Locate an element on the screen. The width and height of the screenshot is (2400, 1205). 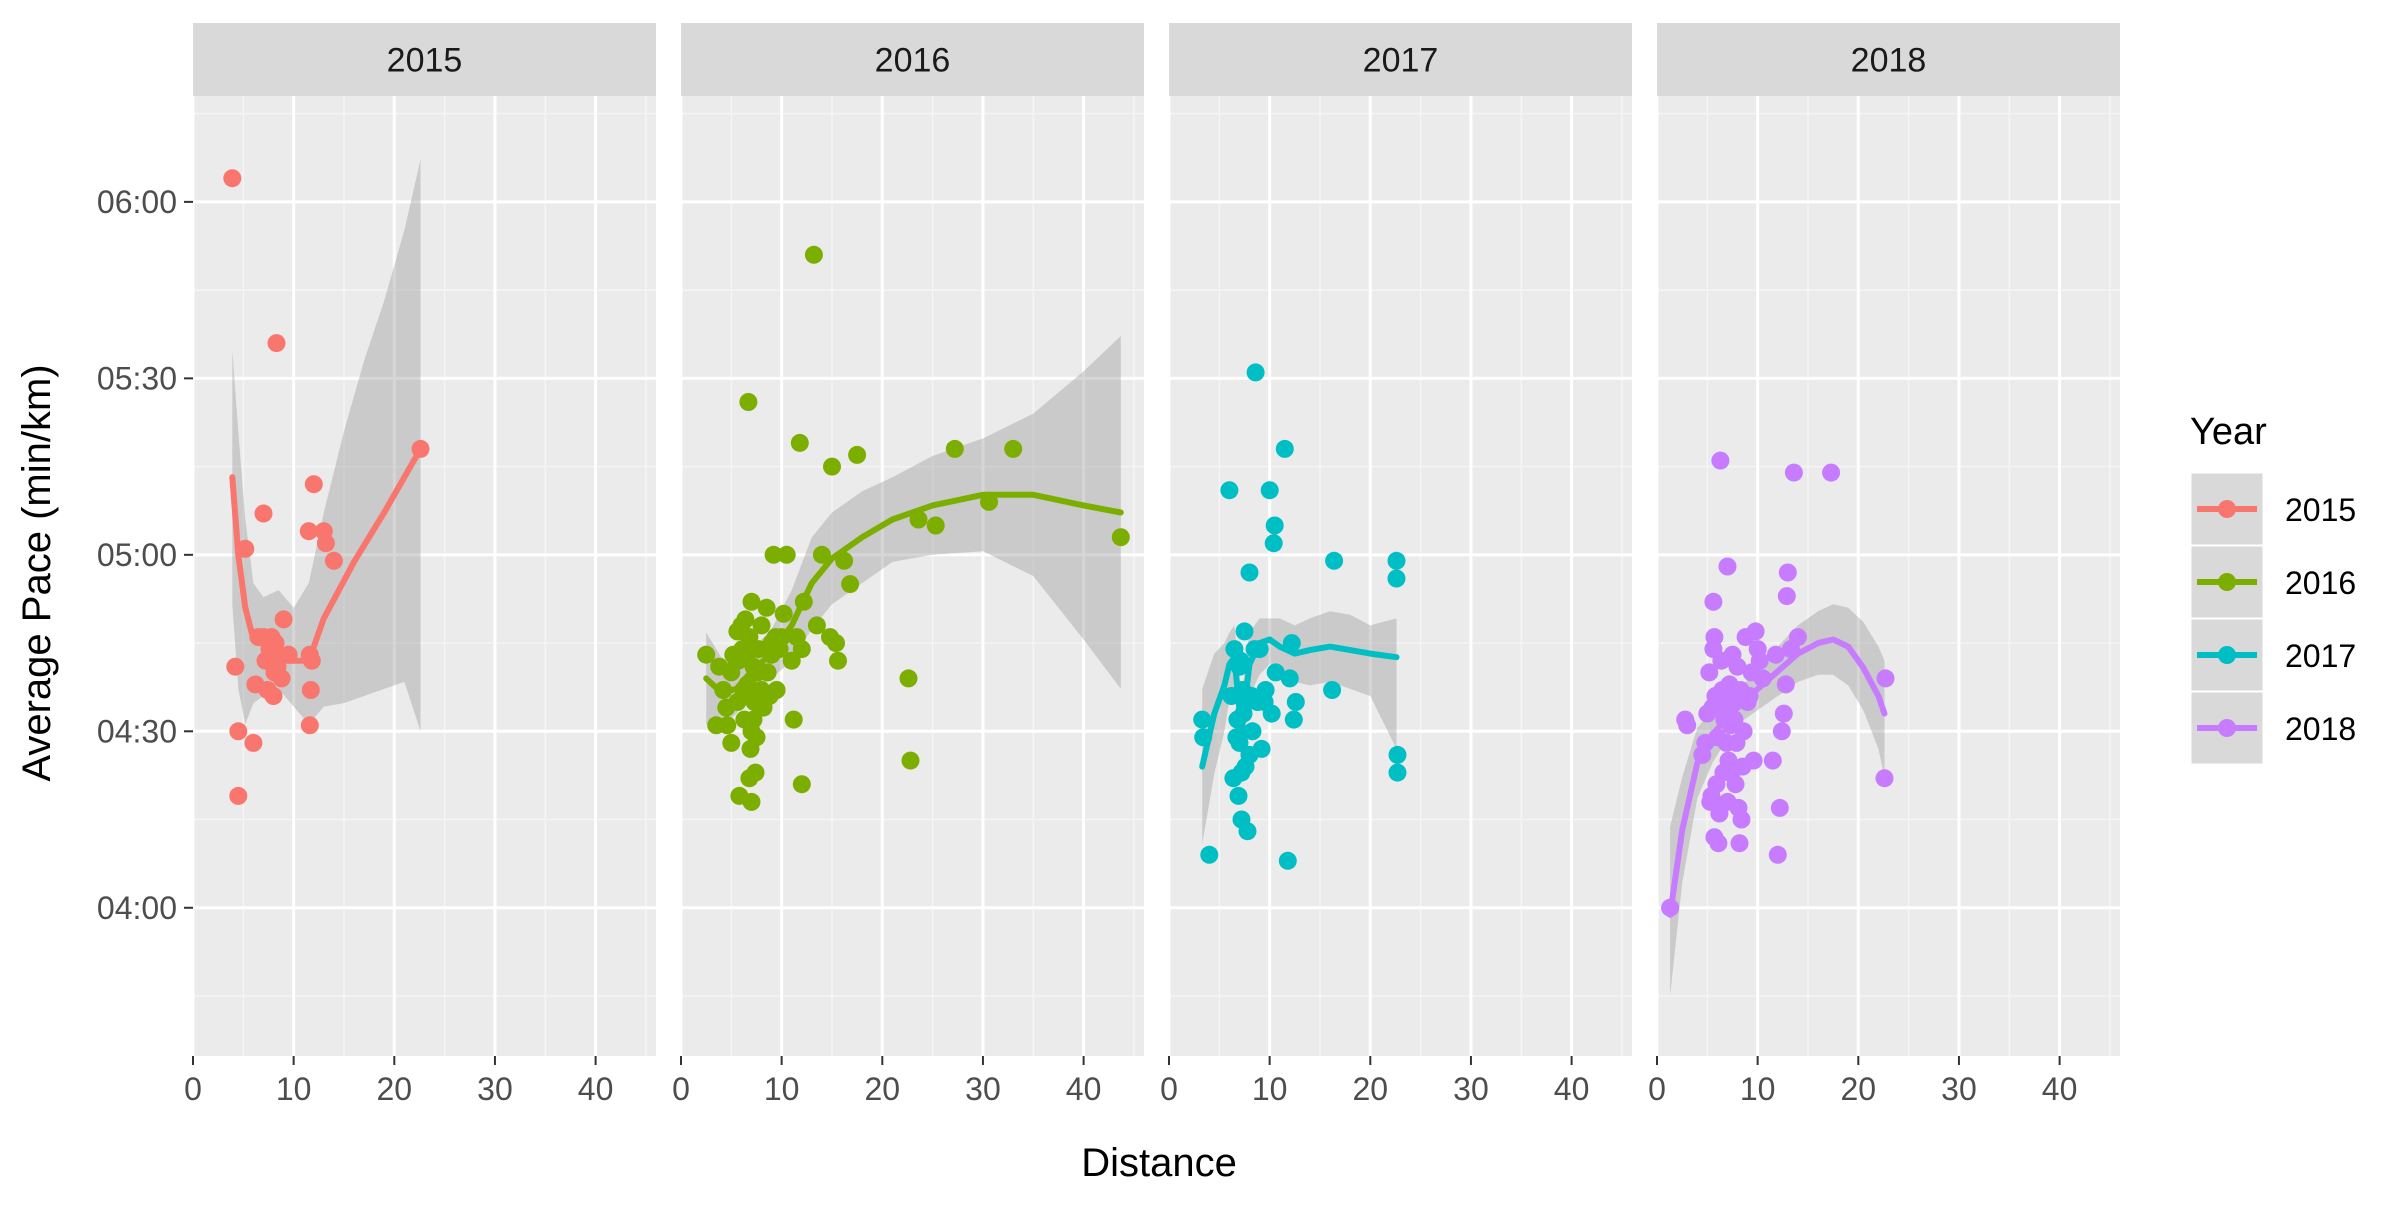
confidence-band is located at coordinates (326, 445).